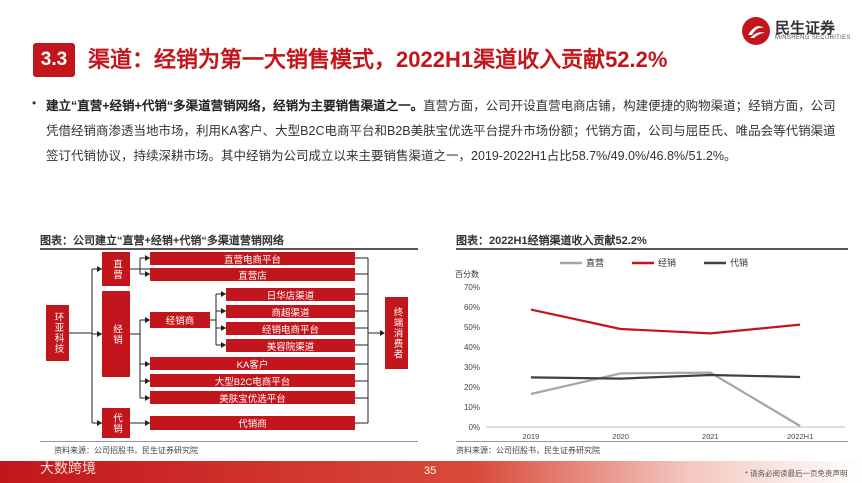 The height and width of the screenshot is (483, 862). What do you see at coordinates (528, 450) in the screenshot?
I see `right-figure-source: 资料来源：公司招股书，民生证券研究院` at bounding box center [528, 450].